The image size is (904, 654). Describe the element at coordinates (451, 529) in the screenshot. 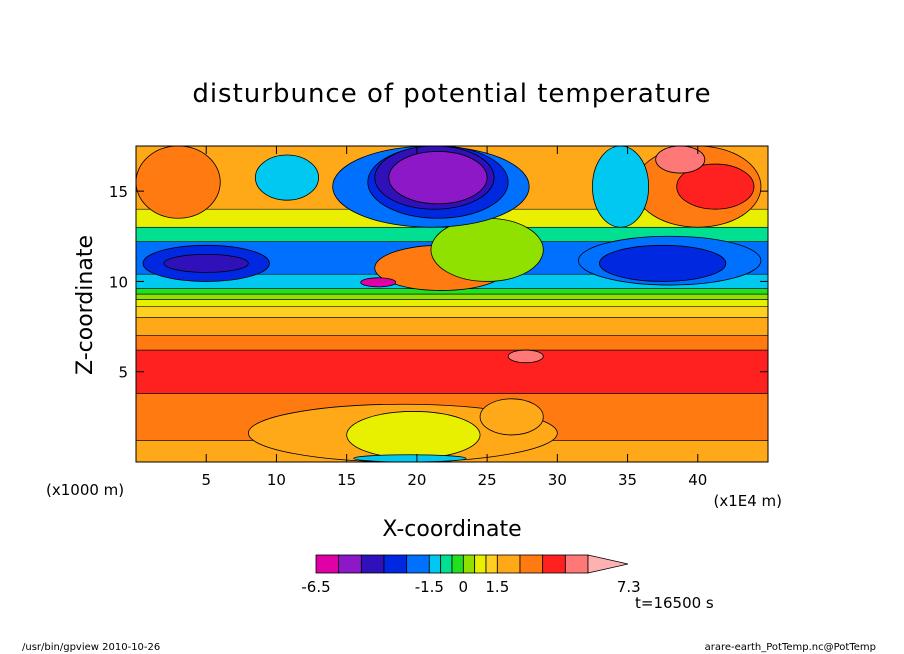

I see `x-axis-label: X-coordinate` at that location.